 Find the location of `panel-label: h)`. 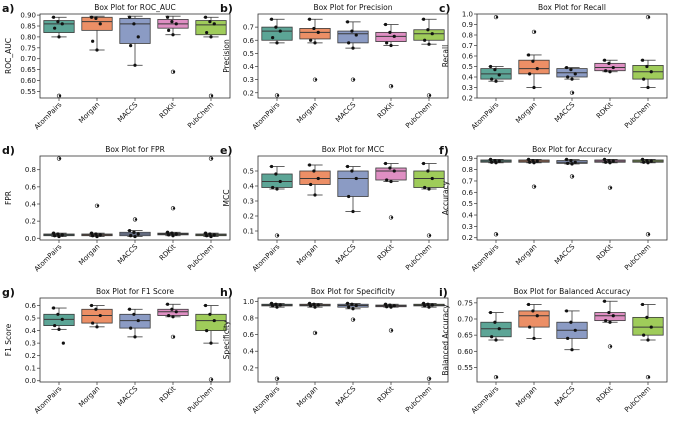

panel-label: h) is located at coordinates (226, 292).